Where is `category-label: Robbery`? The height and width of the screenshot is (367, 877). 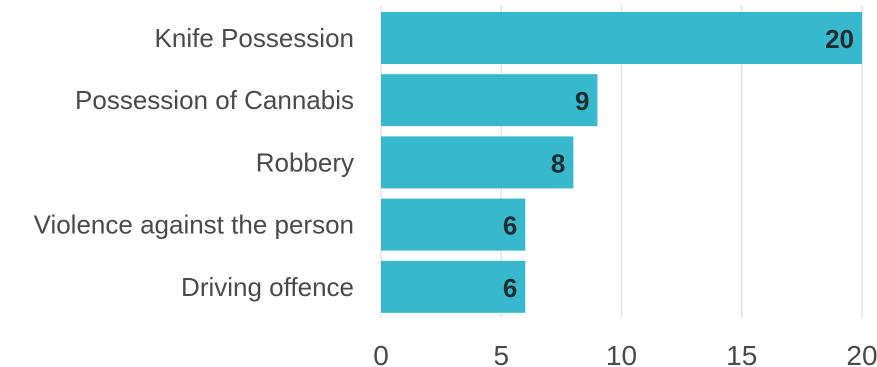
category-label: Robbery is located at coordinates (305, 162).